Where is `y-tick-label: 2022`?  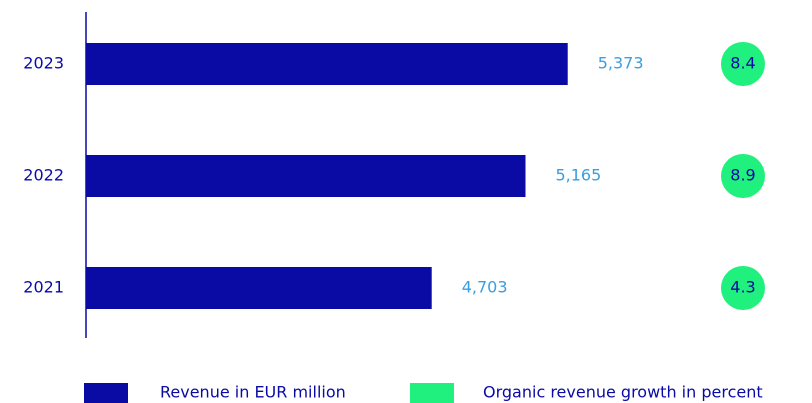 y-tick-label: 2022 is located at coordinates (43, 175).